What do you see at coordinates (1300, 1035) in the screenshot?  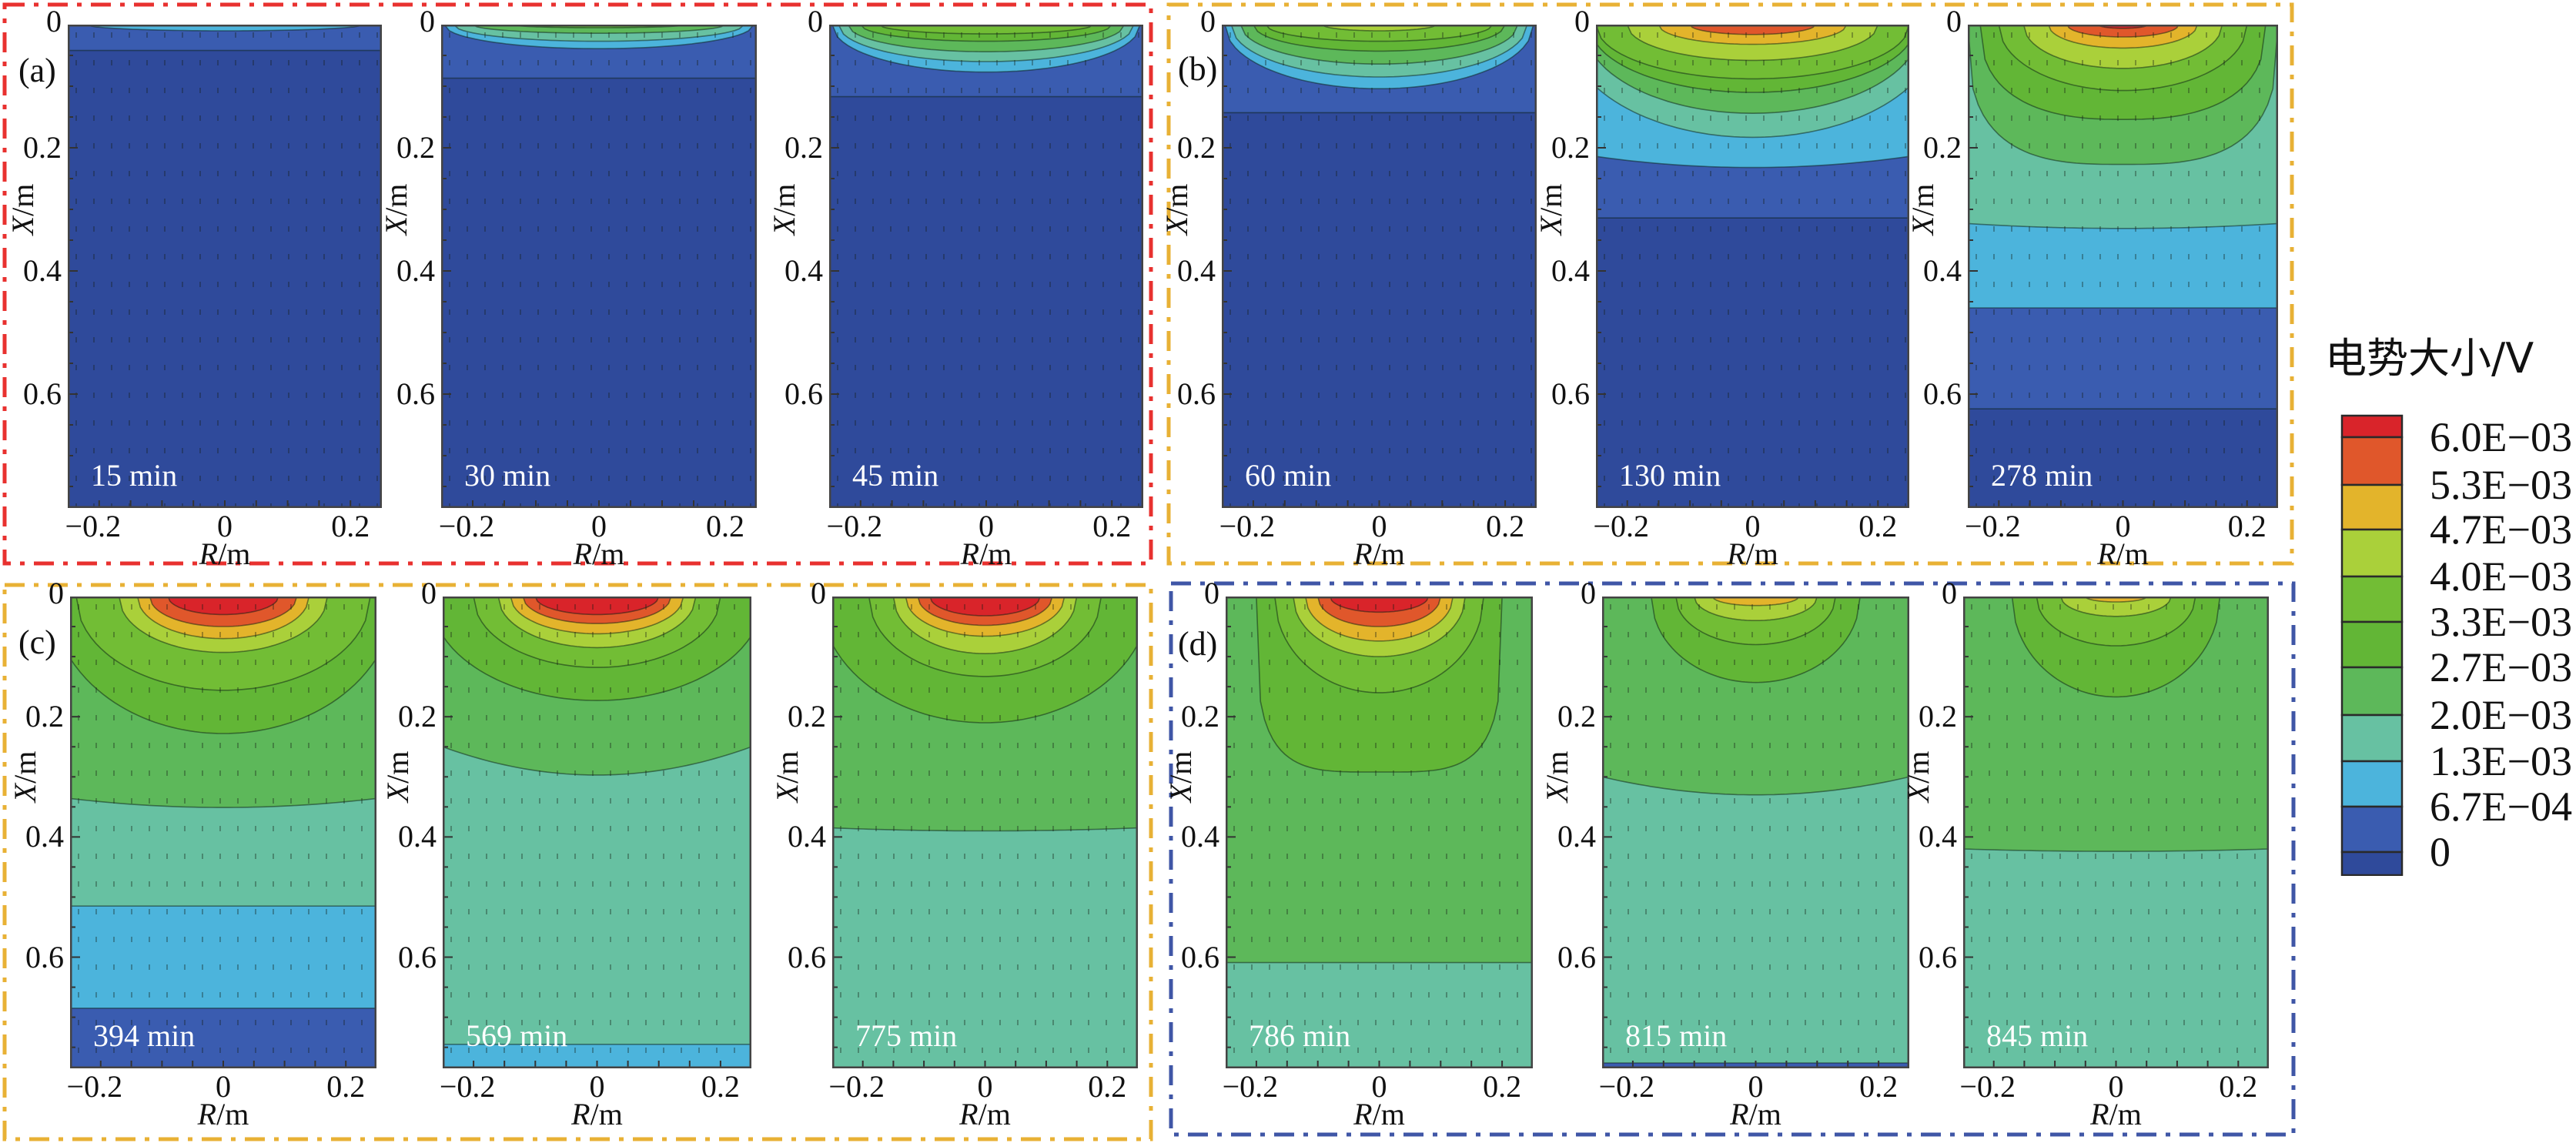 I see `time-label: 786 min` at bounding box center [1300, 1035].